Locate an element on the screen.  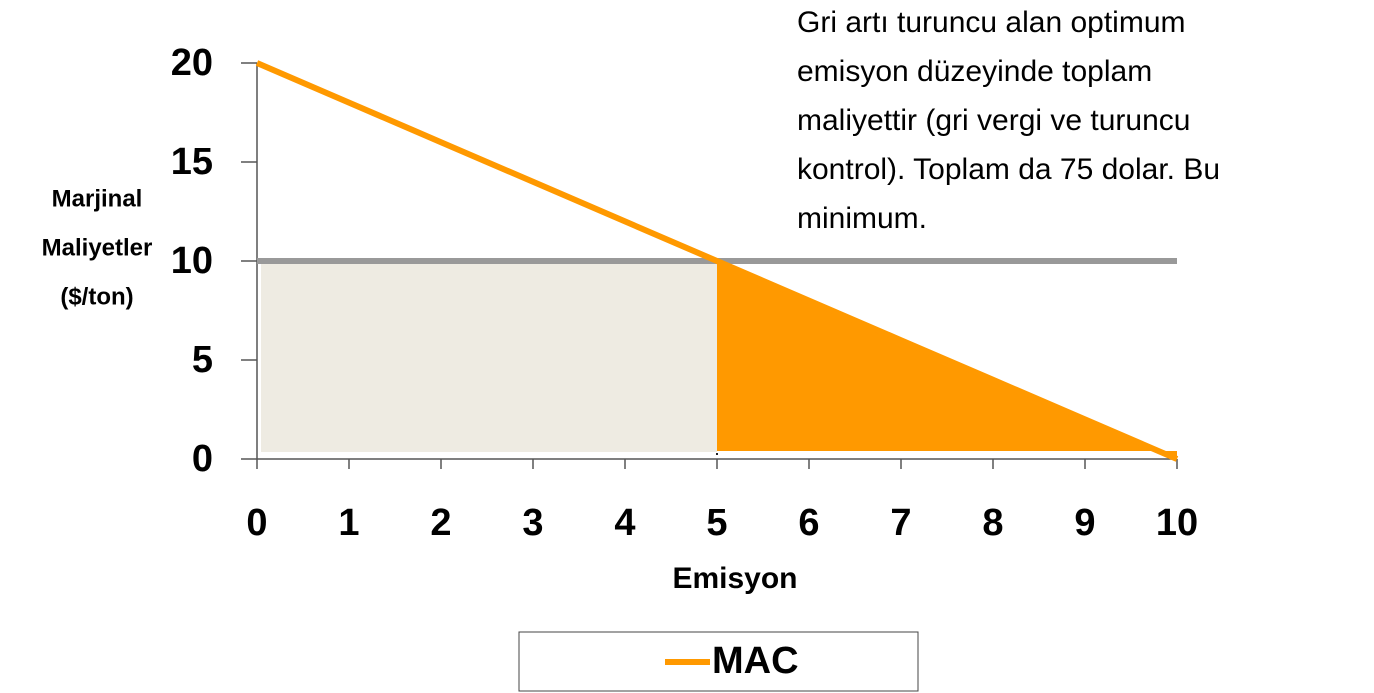
x-tick-label: 4 is located at coordinates (624, 523).